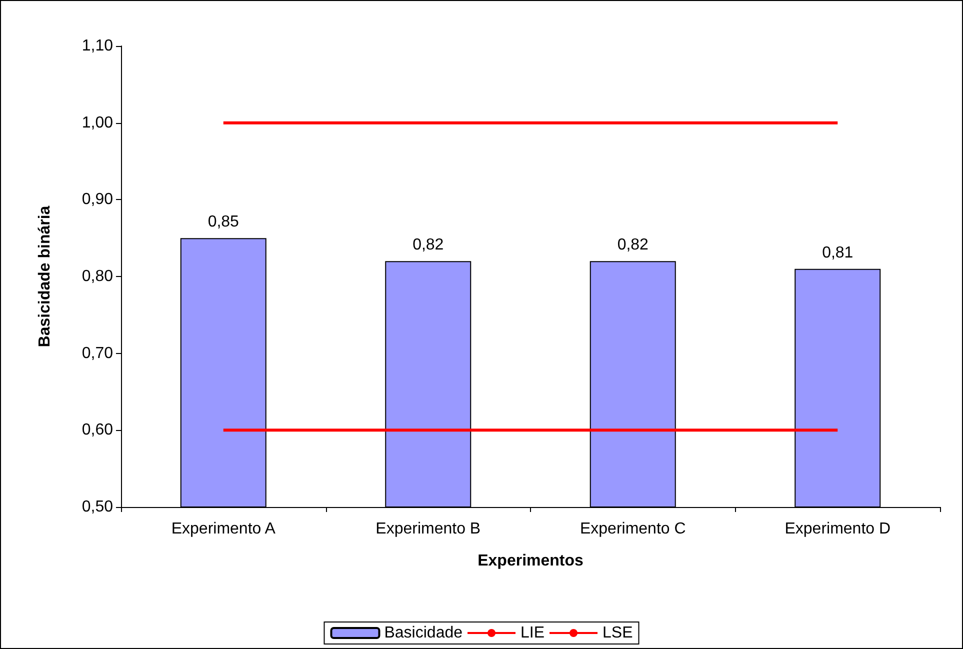  I want to click on y-tick-label: 0,80, so click(98, 276).